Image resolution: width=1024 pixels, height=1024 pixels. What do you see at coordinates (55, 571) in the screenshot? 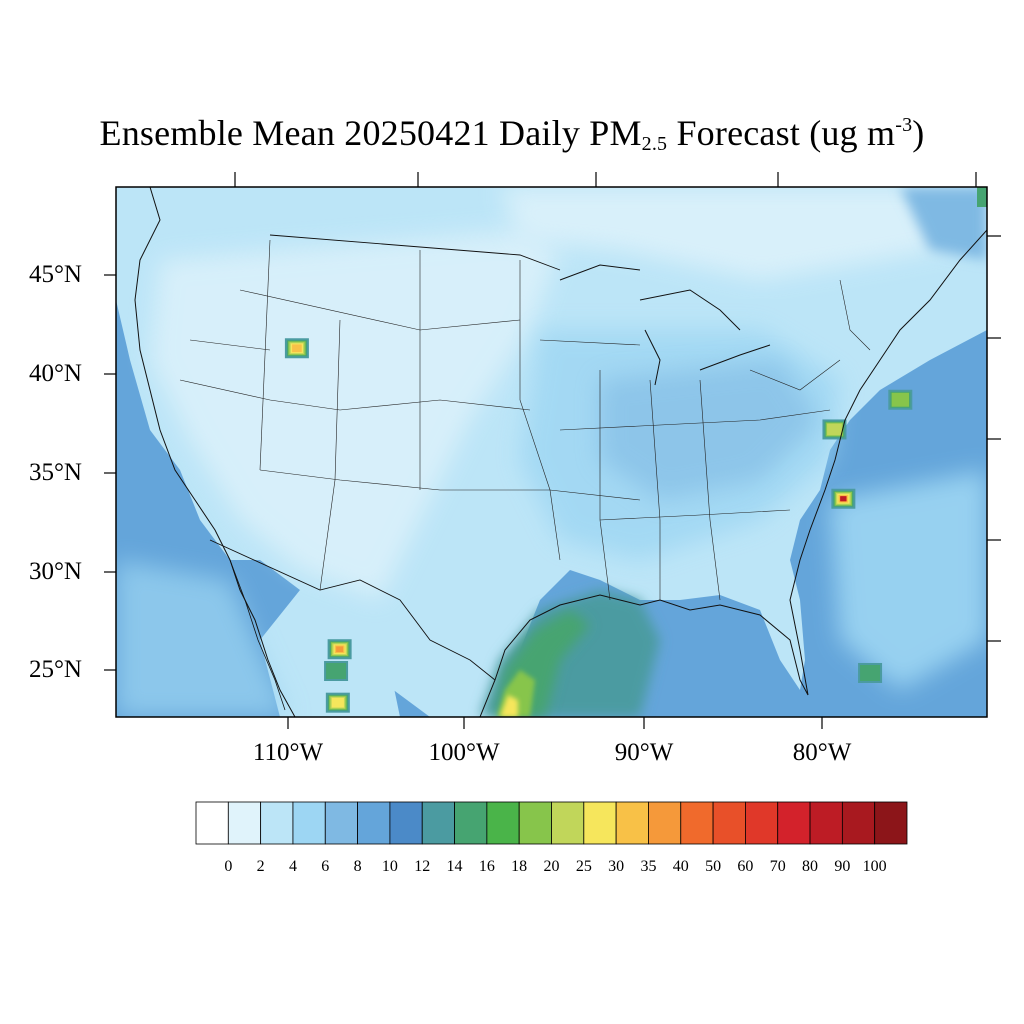
I see `lat-label-30: 30°N` at bounding box center [55, 571].